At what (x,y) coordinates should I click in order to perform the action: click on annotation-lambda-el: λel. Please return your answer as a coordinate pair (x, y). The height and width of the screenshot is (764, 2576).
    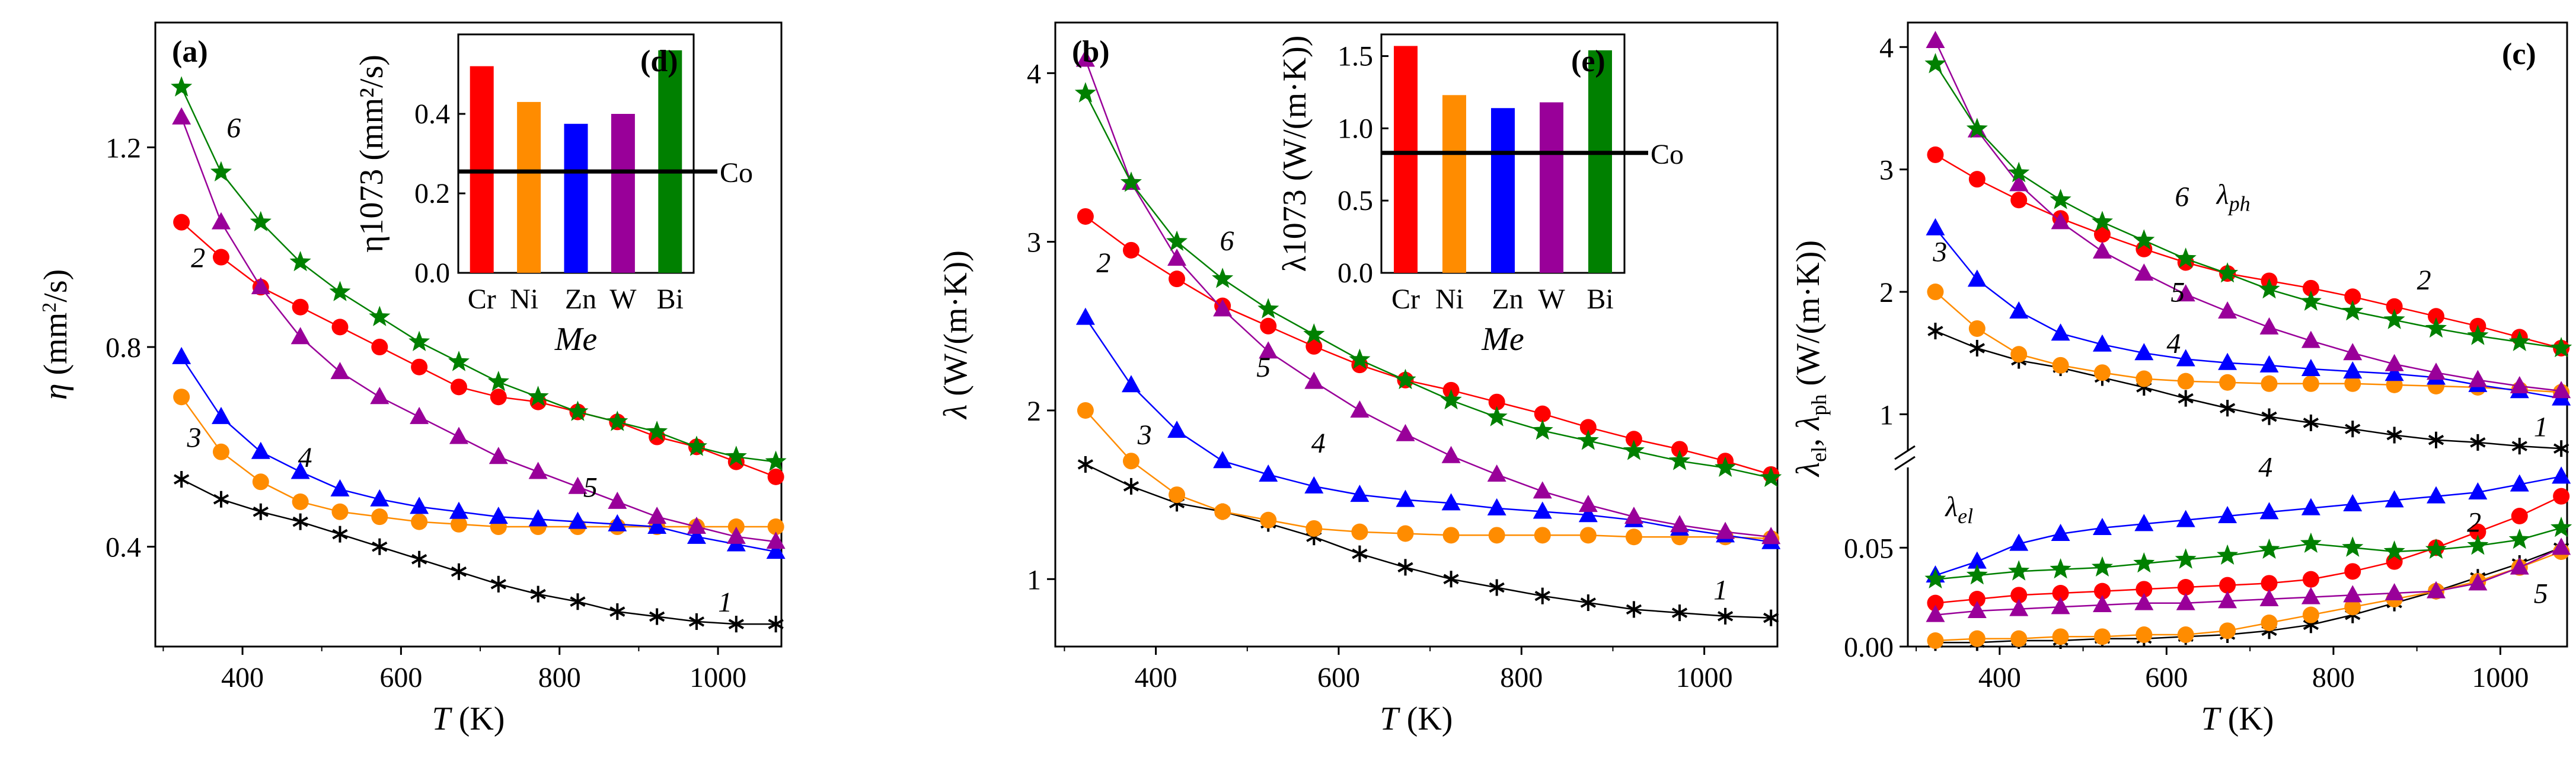
    Looking at the image, I should click on (1958, 509).